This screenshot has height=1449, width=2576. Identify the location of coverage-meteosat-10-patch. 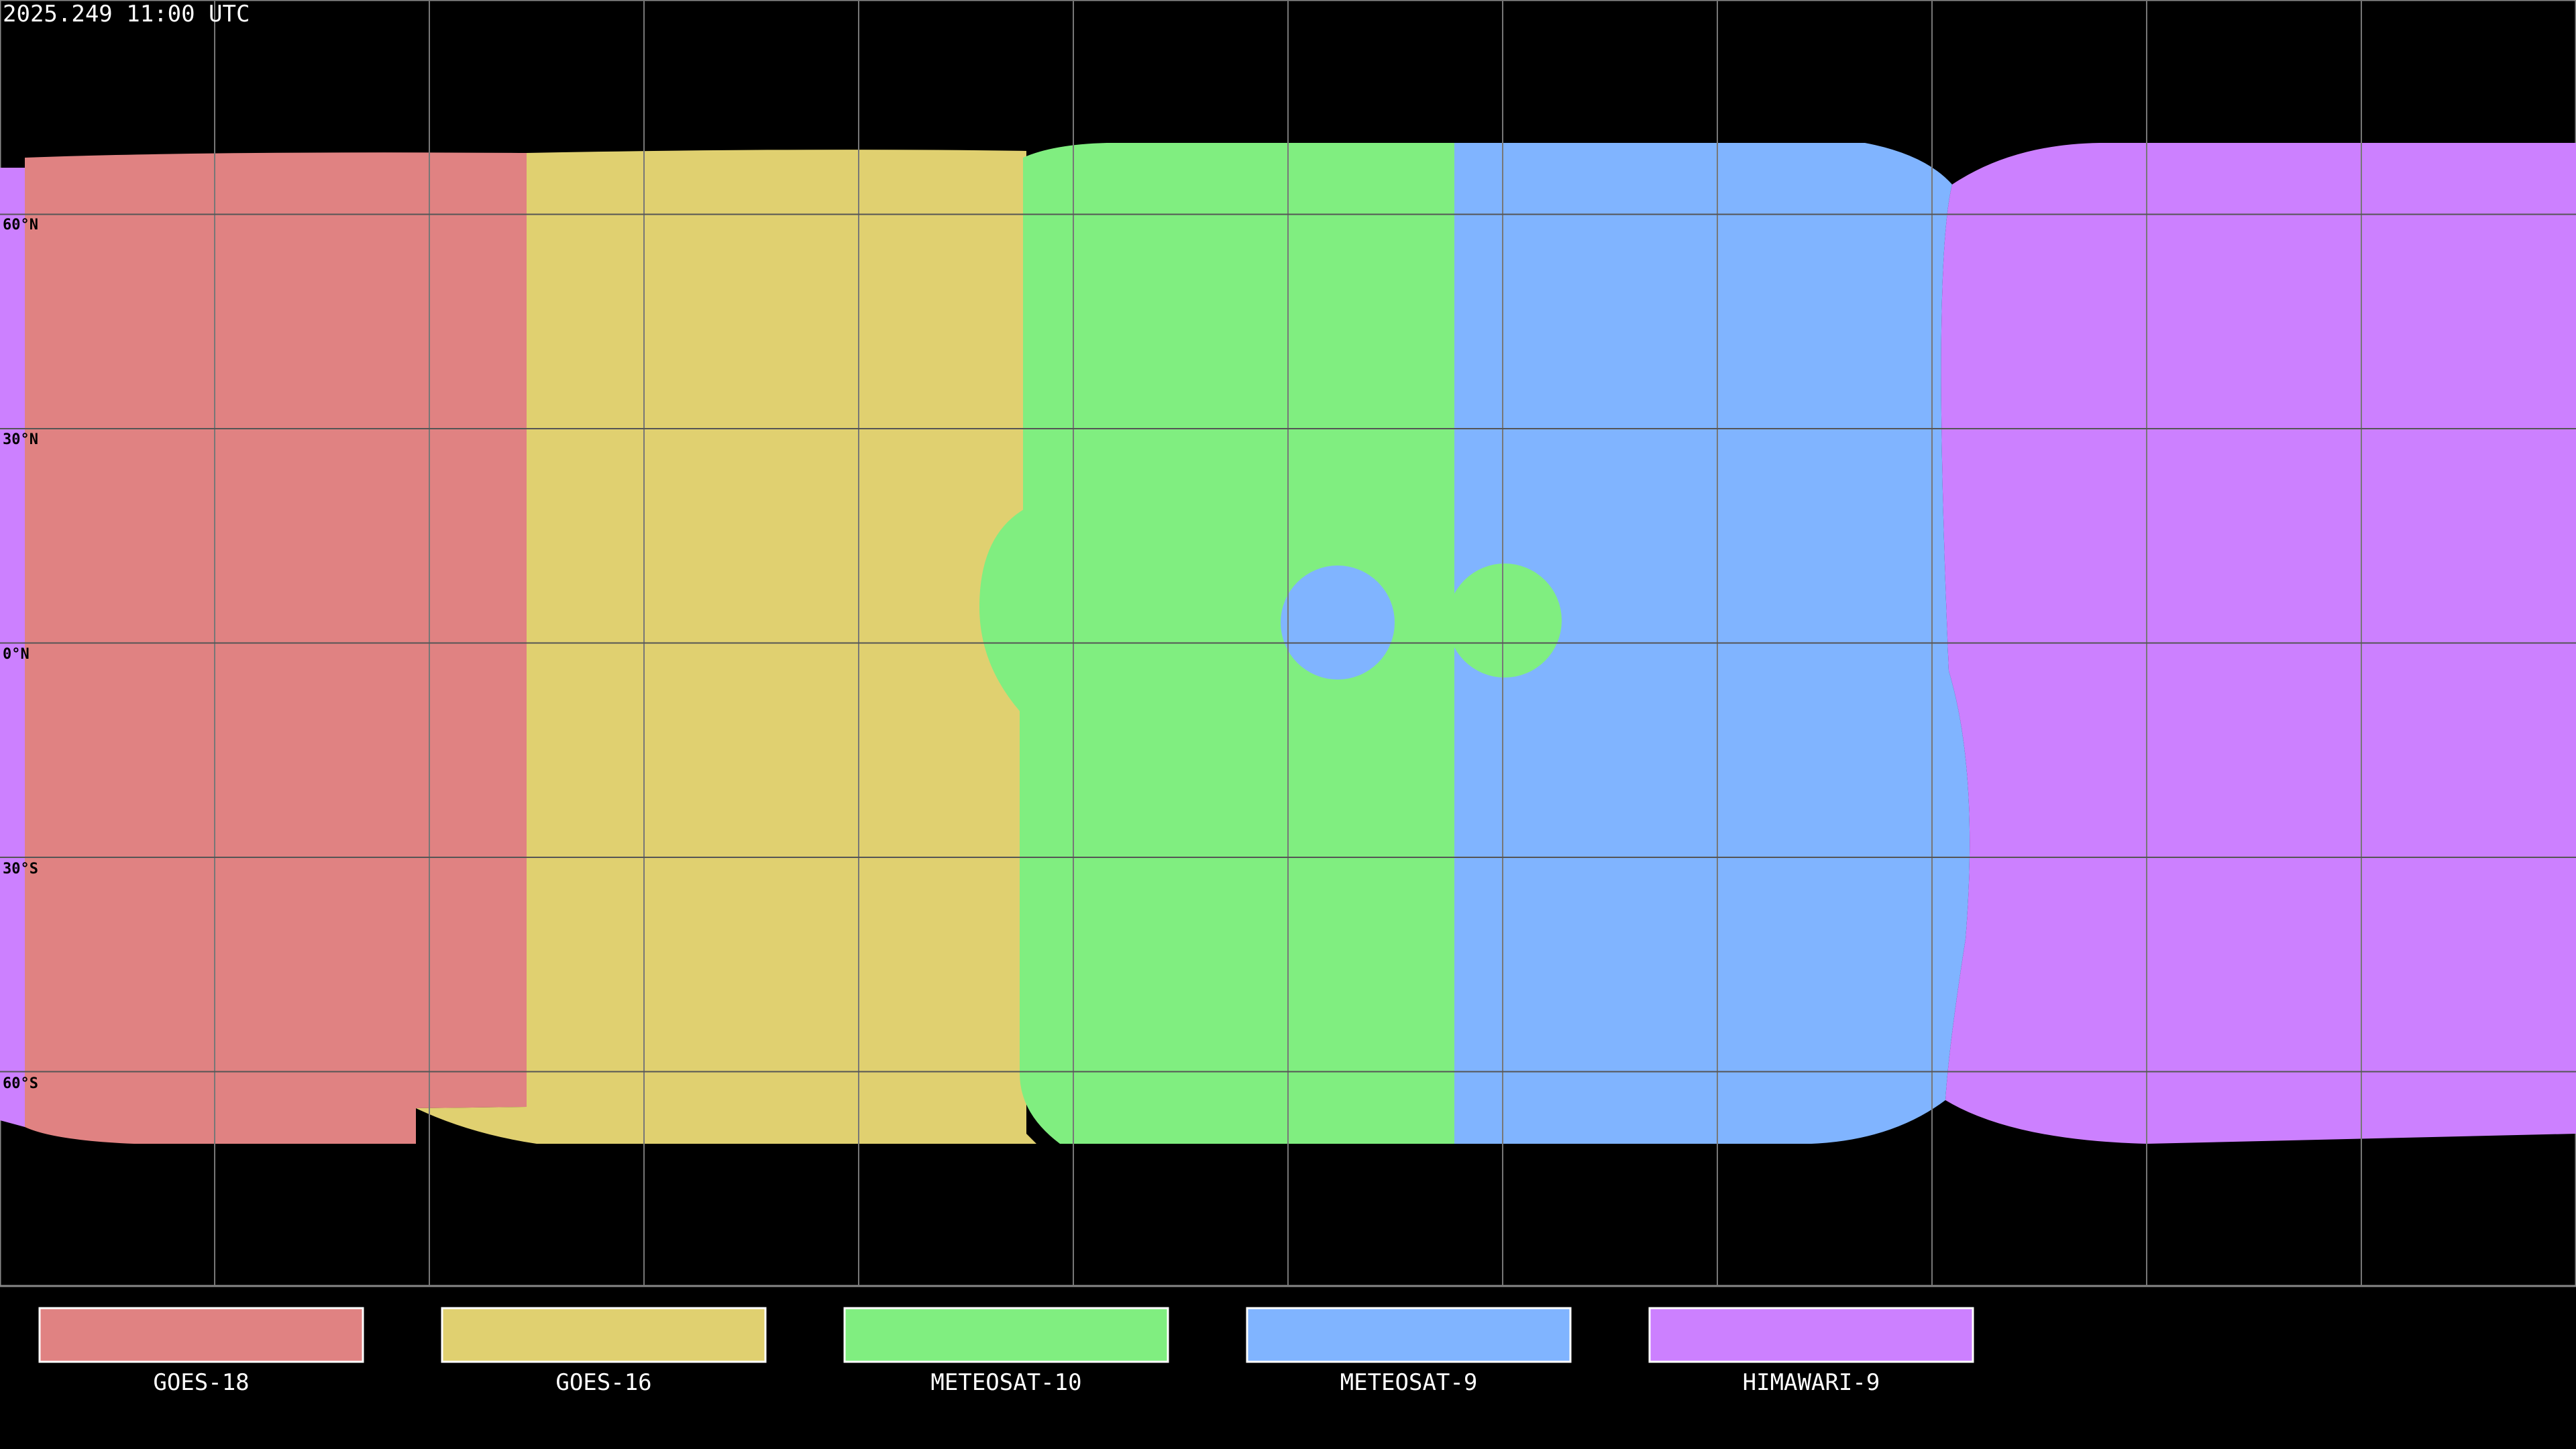
(1505, 621).